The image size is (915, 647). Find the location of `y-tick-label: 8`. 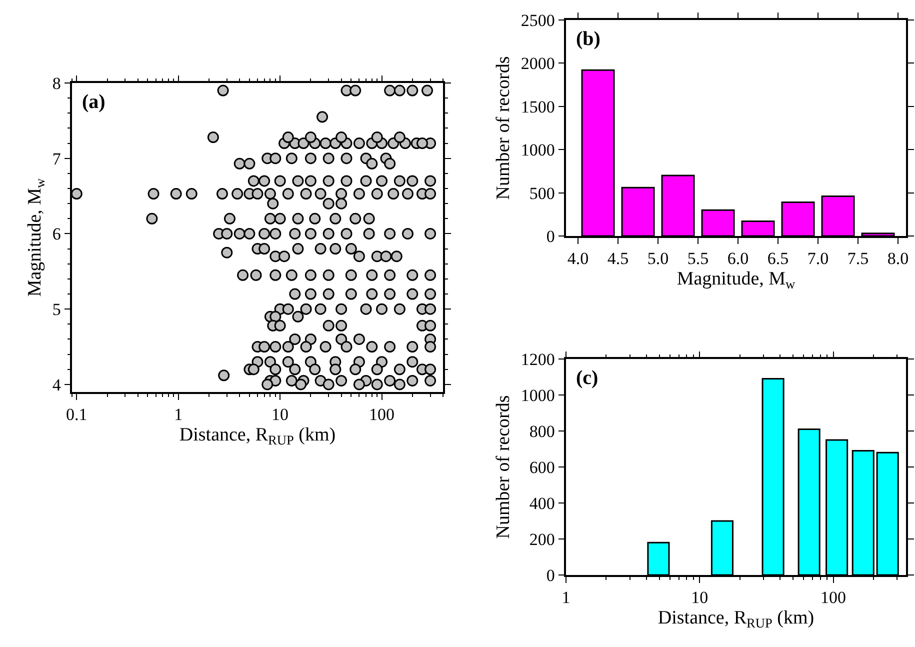

y-tick-label: 8 is located at coordinates (56, 83).